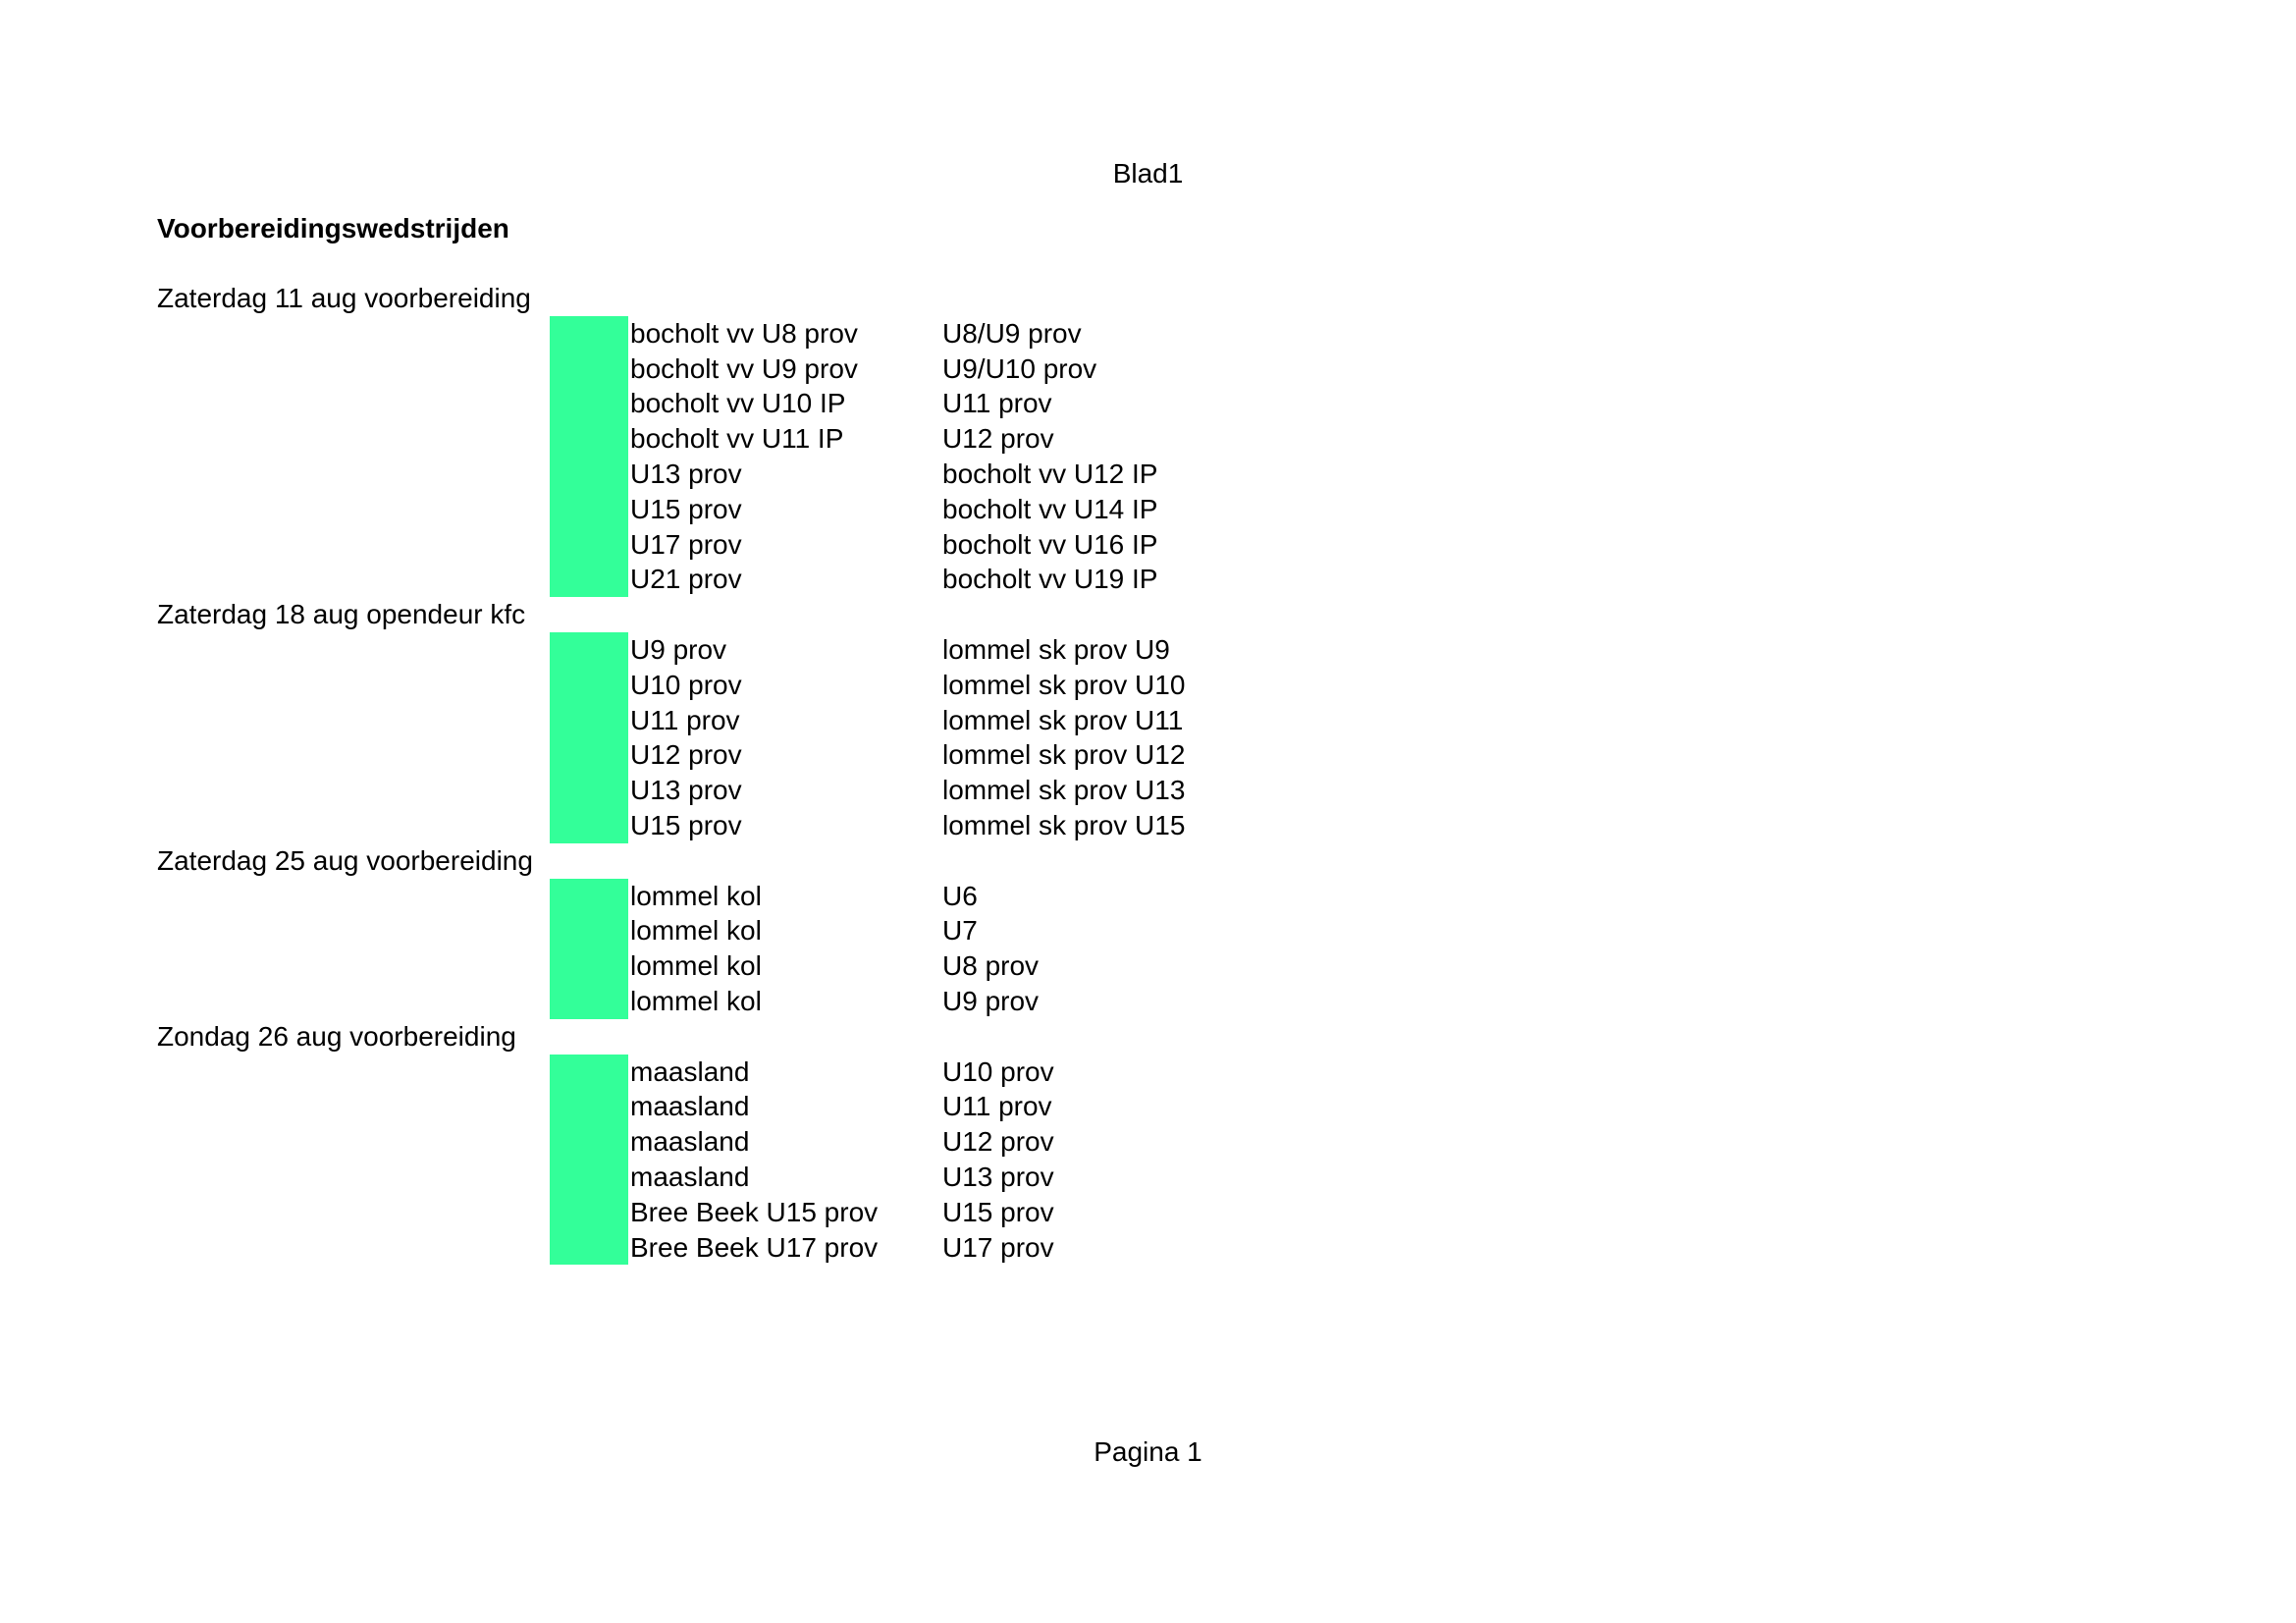  I want to click on section-heading: Zaterdag 11 aug voorbereiding, so click(344, 298).